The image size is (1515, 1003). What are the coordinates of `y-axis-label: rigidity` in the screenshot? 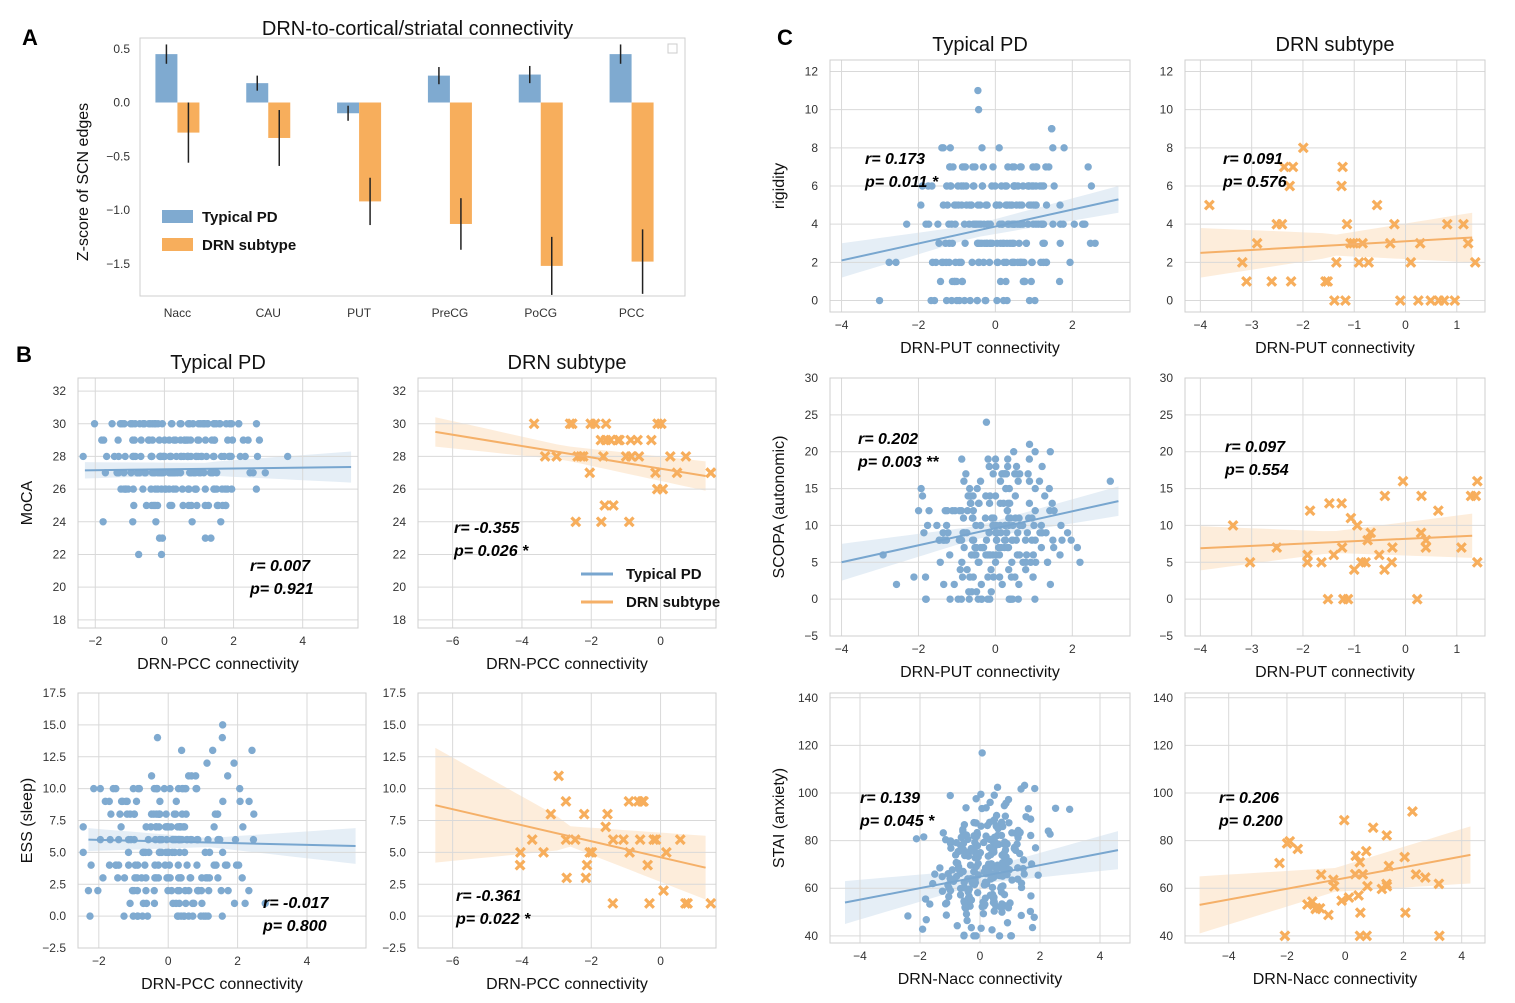 It's located at (779, 186).